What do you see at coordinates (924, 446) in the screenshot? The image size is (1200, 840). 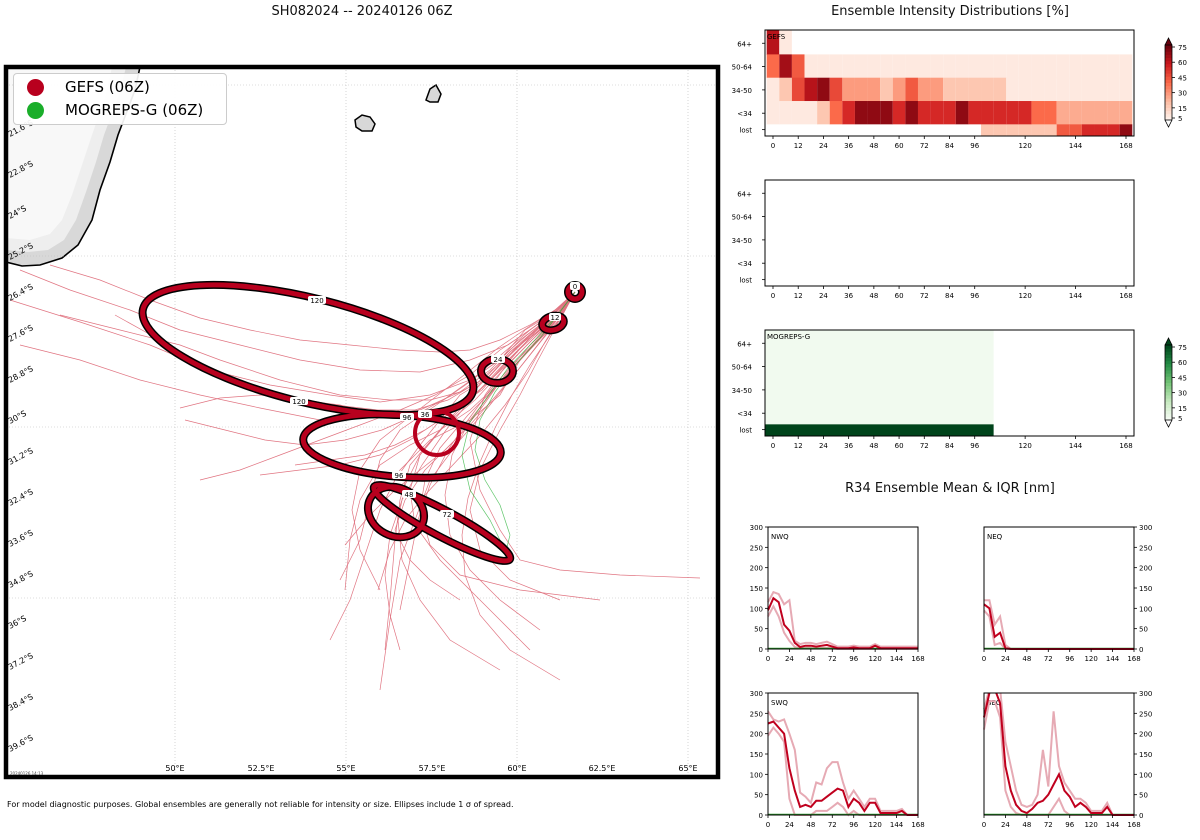 I see `heatmap-x-tick: 72` at bounding box center [924, 446].